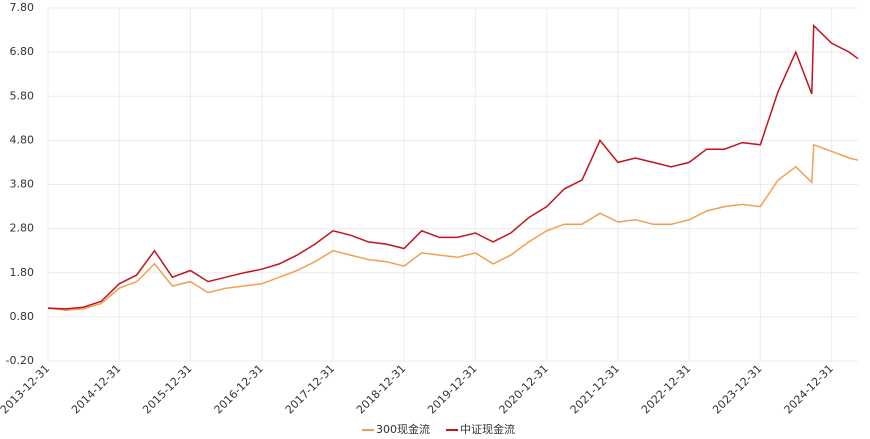  What do you see at coordinates (809, 389) in the screenshot?
I see `x-tick-label: 2024-12-31` at bounding box center [809, 389].